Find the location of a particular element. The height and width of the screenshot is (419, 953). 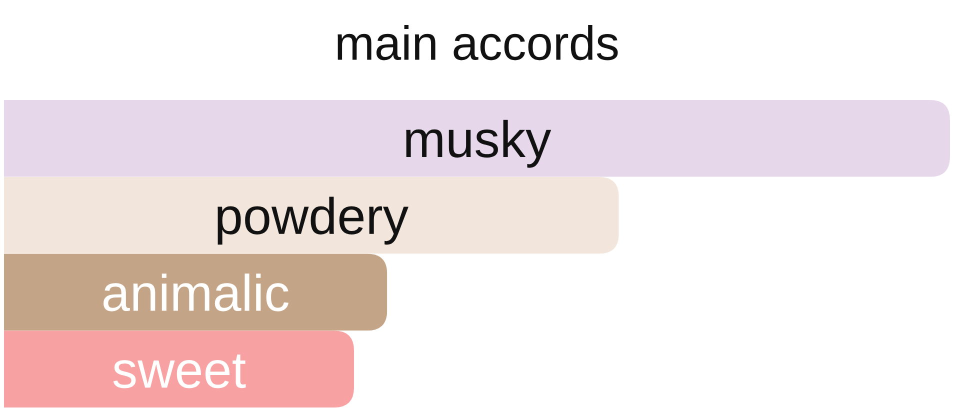

y-tick-label: animalic is located at coordinates (196, 293).